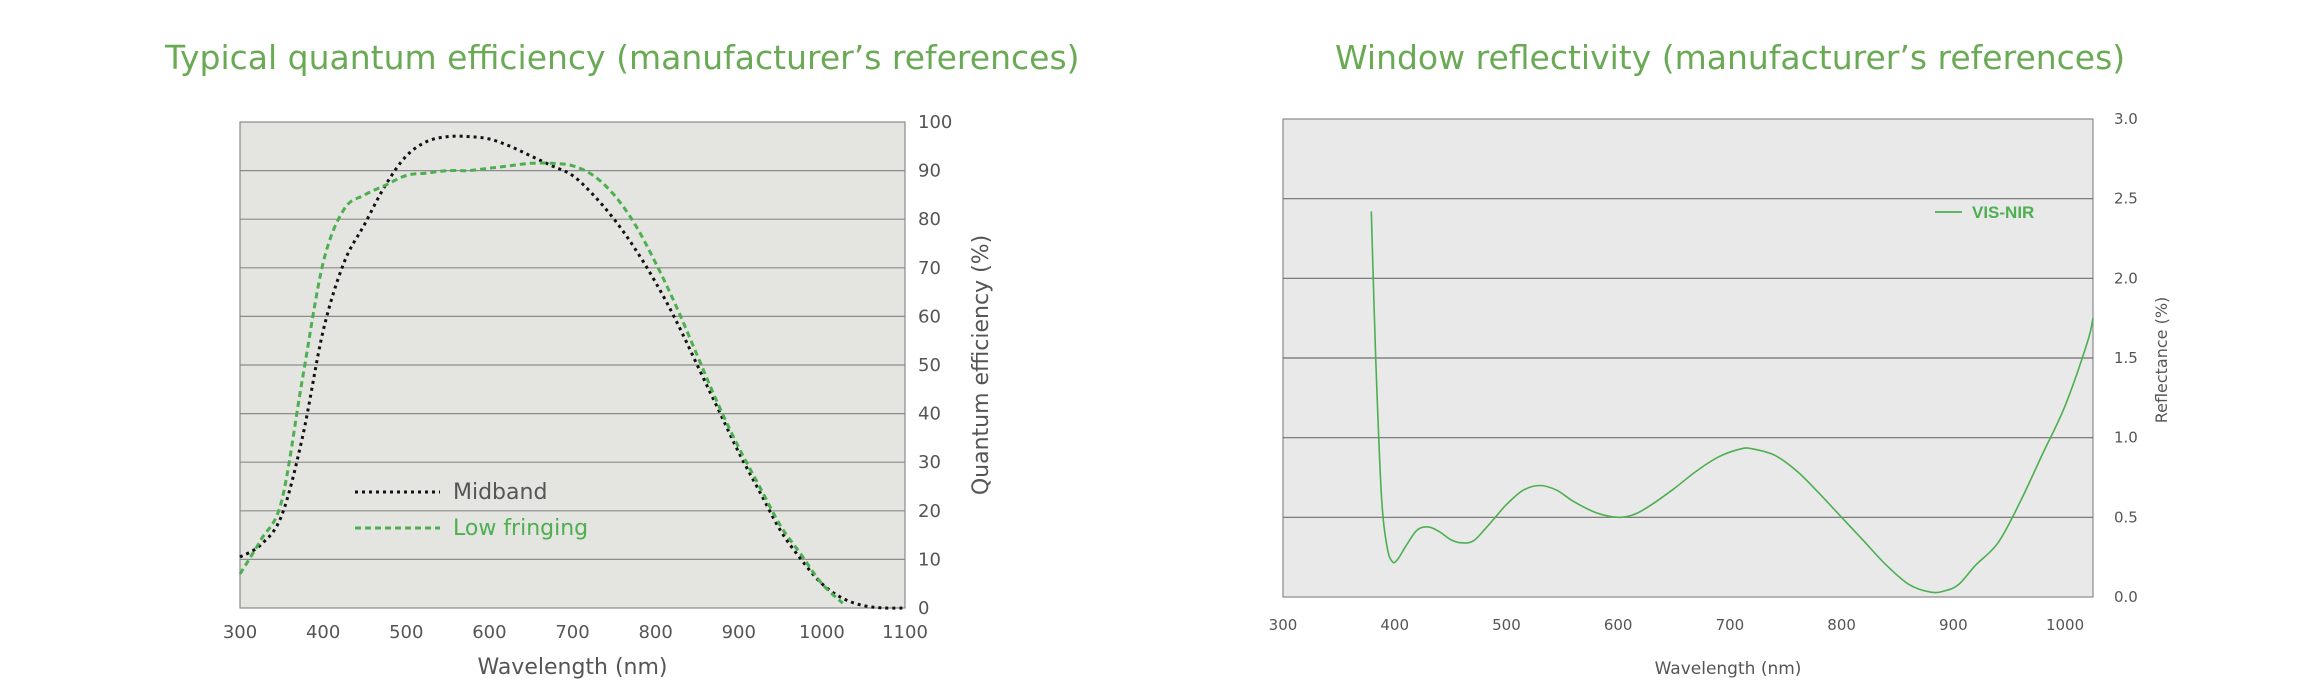 The height and width of the screenshot is (698, 2317). What do you see at coordinates (2126, 199) in the screenshot?
I see `y-tick-label: 2.5` at bounding box center [2126, 199].